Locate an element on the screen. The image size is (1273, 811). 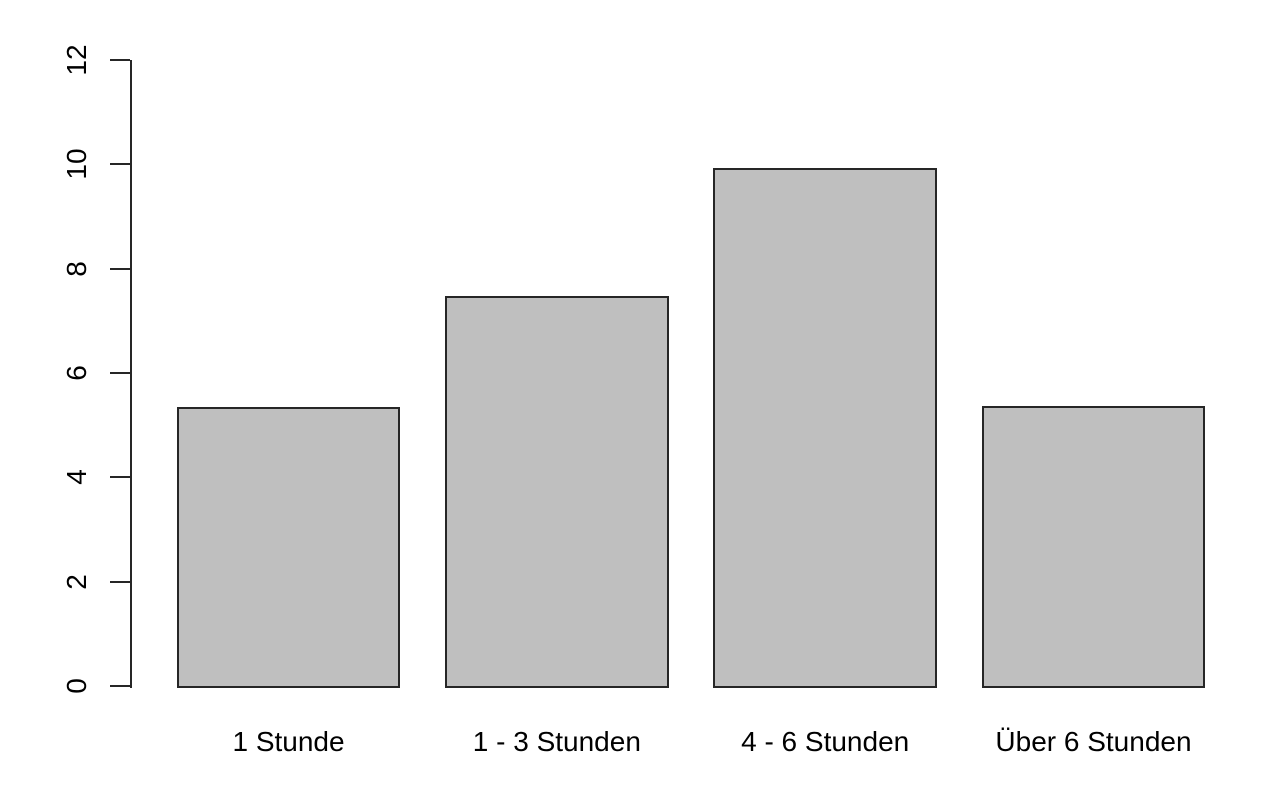
y-axis-tick-label: 2 is located at coordinates (76, 581).